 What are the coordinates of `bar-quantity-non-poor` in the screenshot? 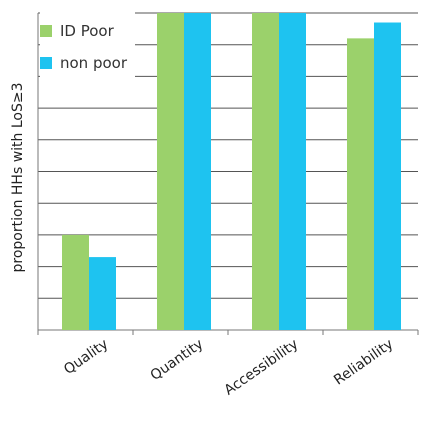 It's located at (197, 171).